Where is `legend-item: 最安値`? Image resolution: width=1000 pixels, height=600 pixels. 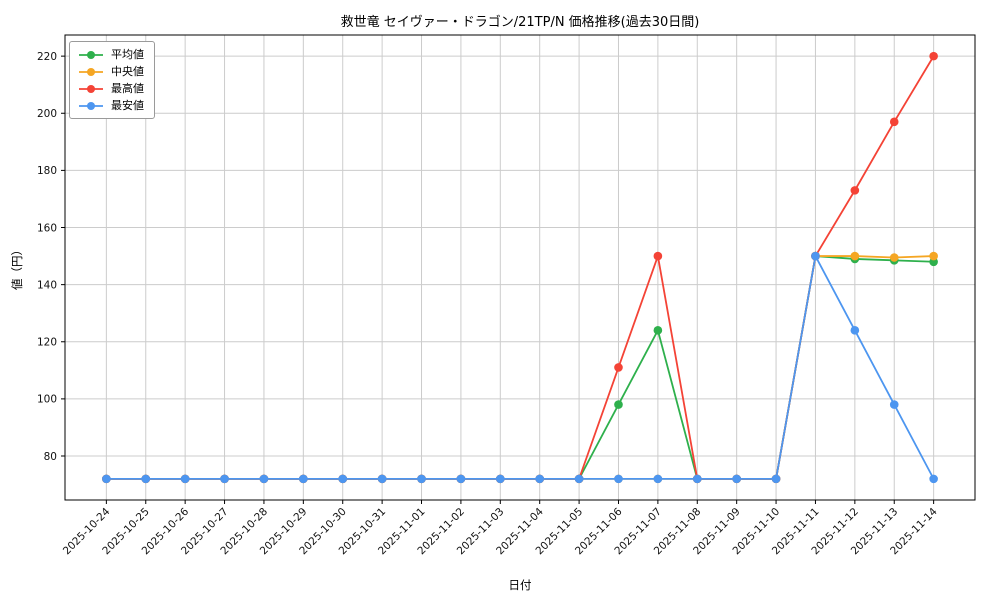
legend-item: 最安値 is located at coordinates (111, 105).